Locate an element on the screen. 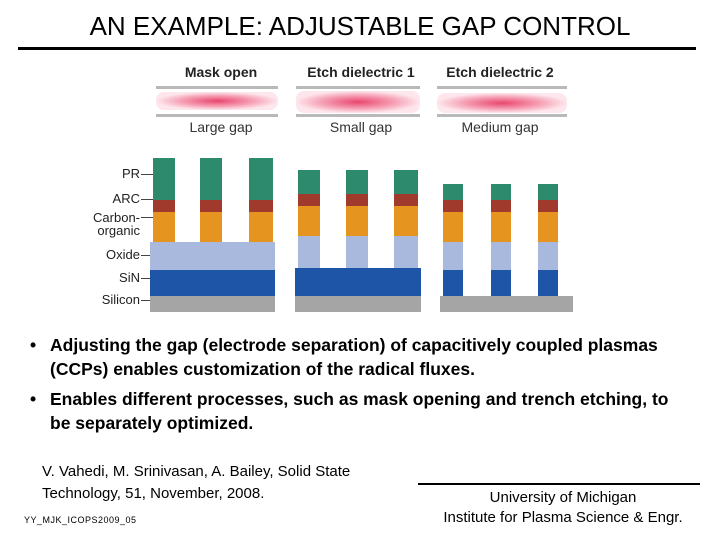  plasma-gap-figure is located at coordinates (361, 101).